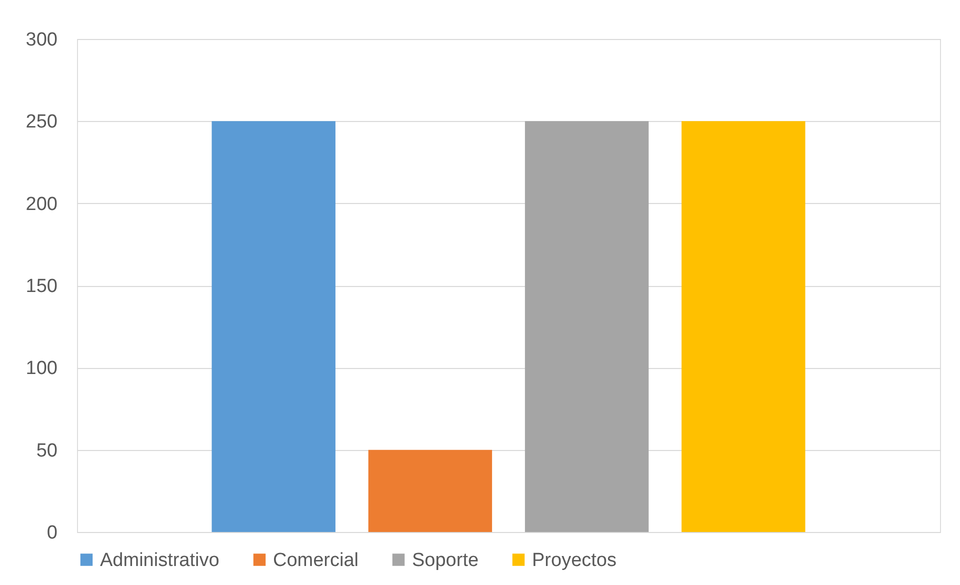 Image resolution: width=960 pixels, height=585 pixels. Describe the element at coordinates (42, 40) in the screenshot. I see `y-tick-label: 300` at that location.